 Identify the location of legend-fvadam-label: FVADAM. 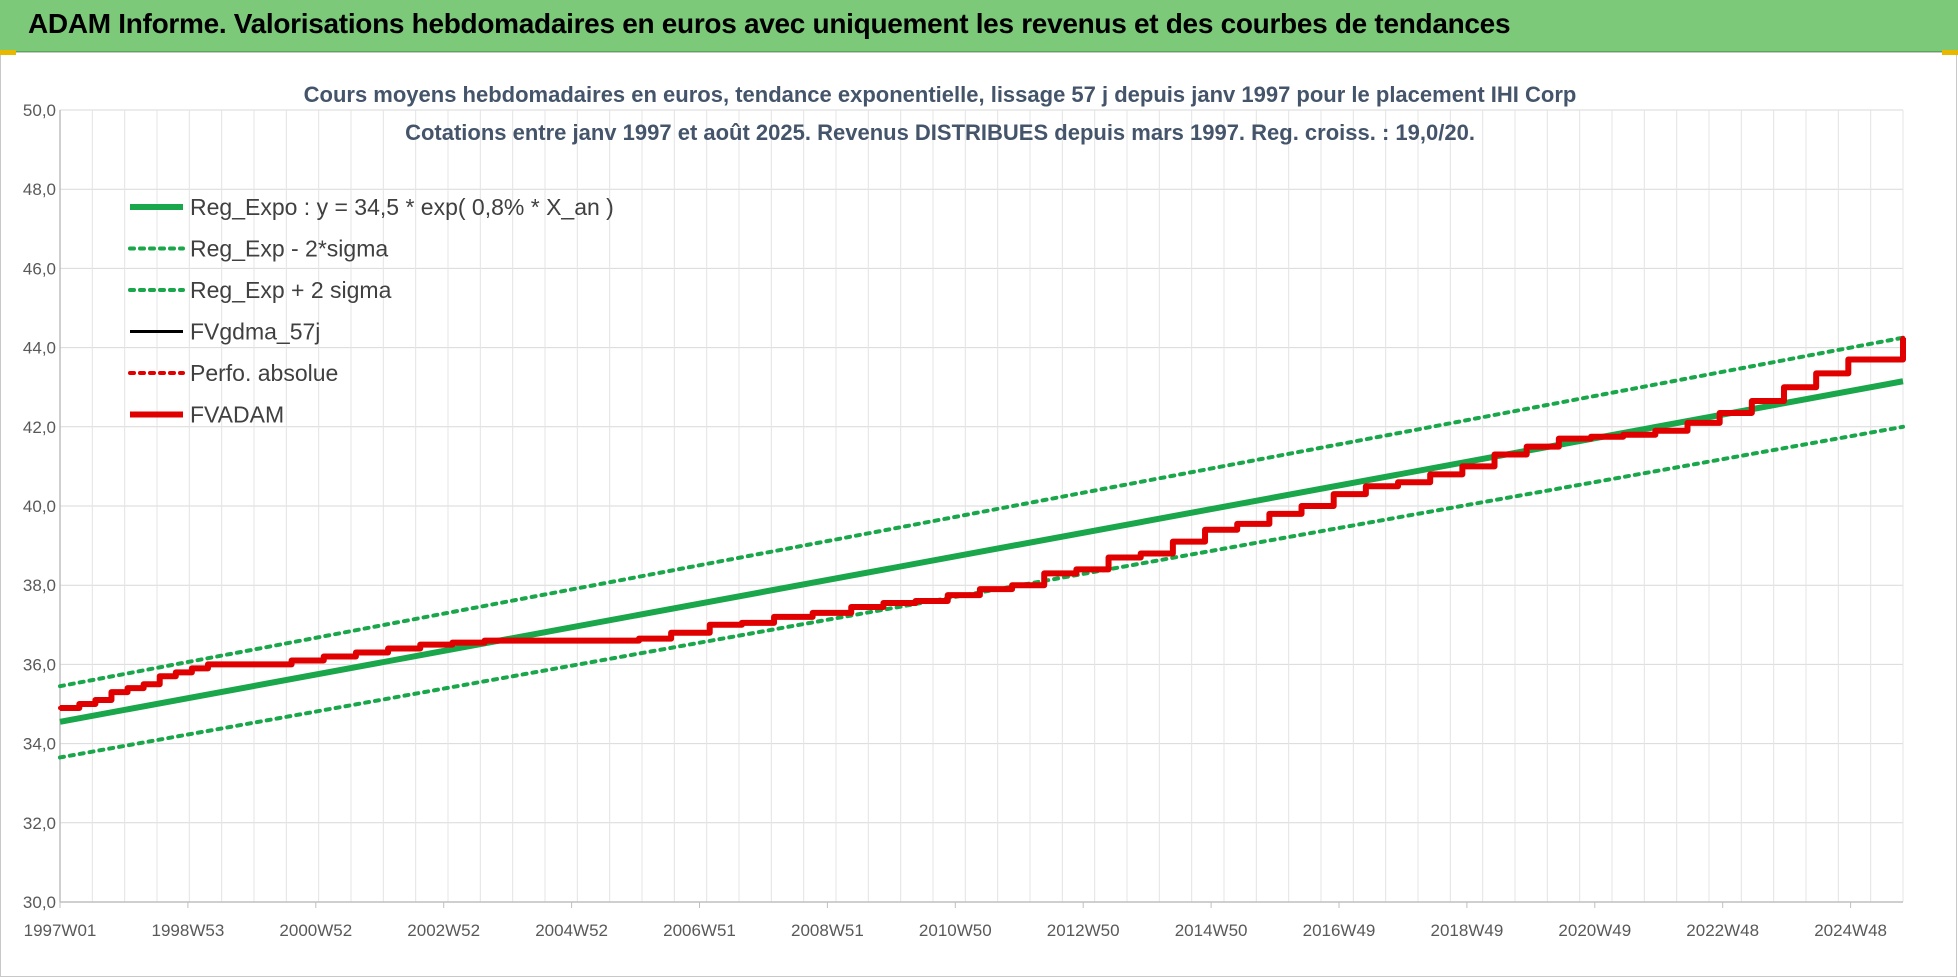
(237, 415).